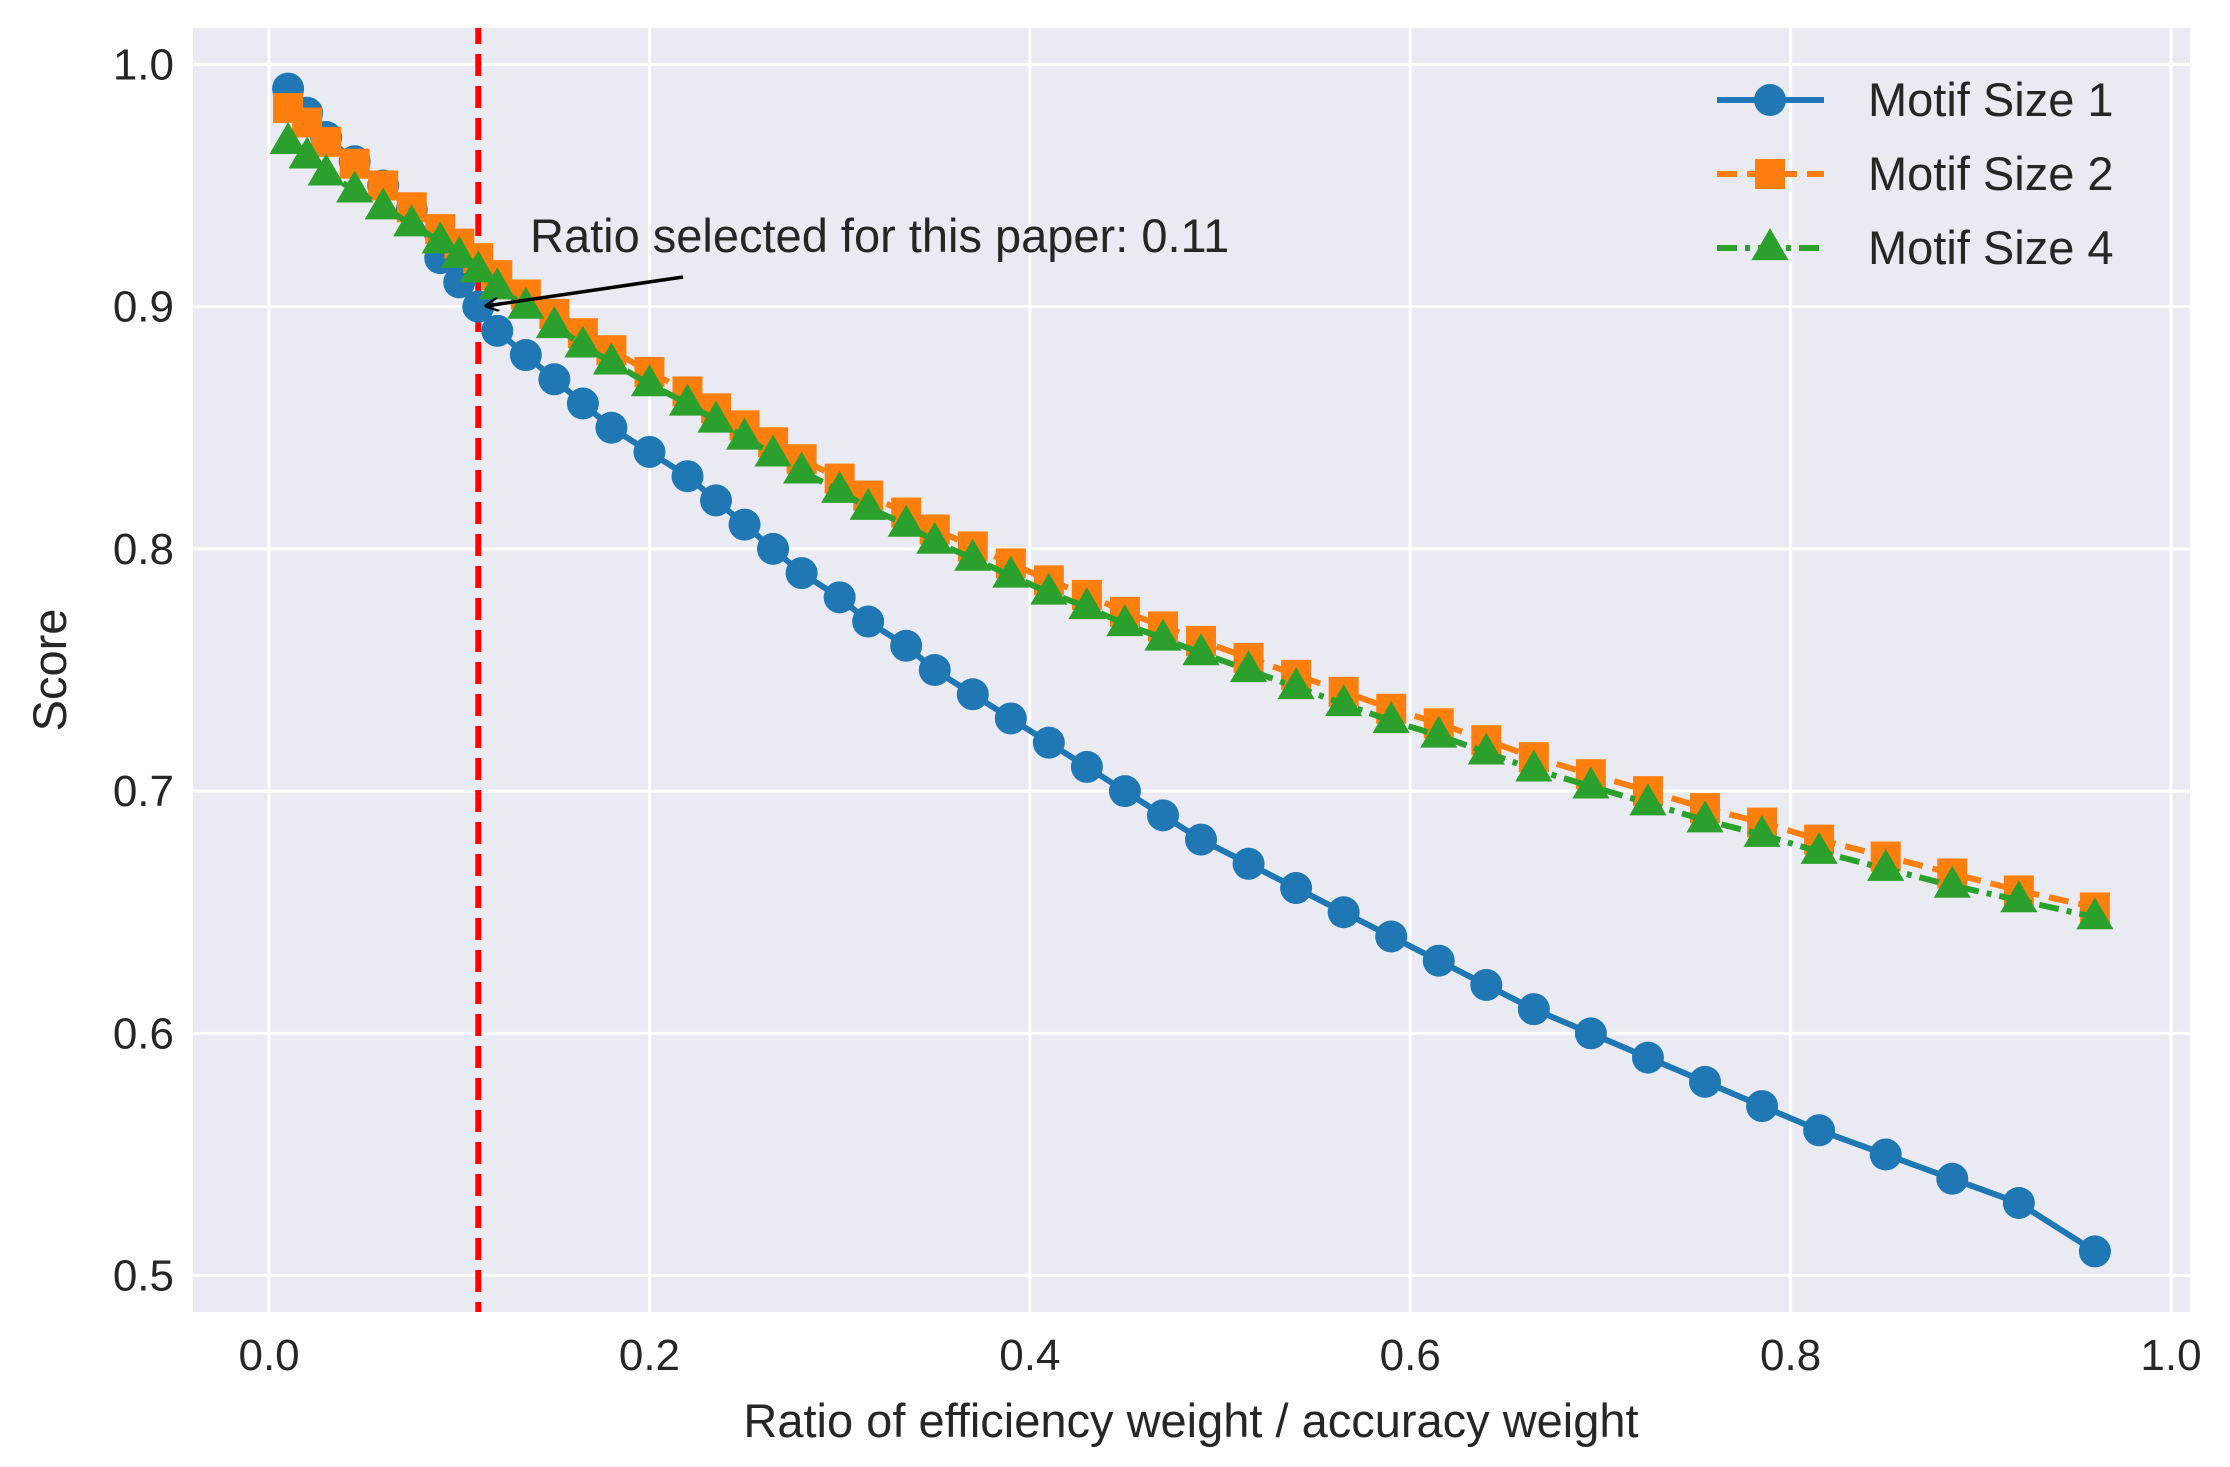 This screenshot has width=2230, height=1467. What do you see at coordinates (1219, 1355) in the screenshot?
I see `x-ticks: 0.0 0.2 0.4 0.6 0.8 1.0` at bounding box center [1219, 1355].